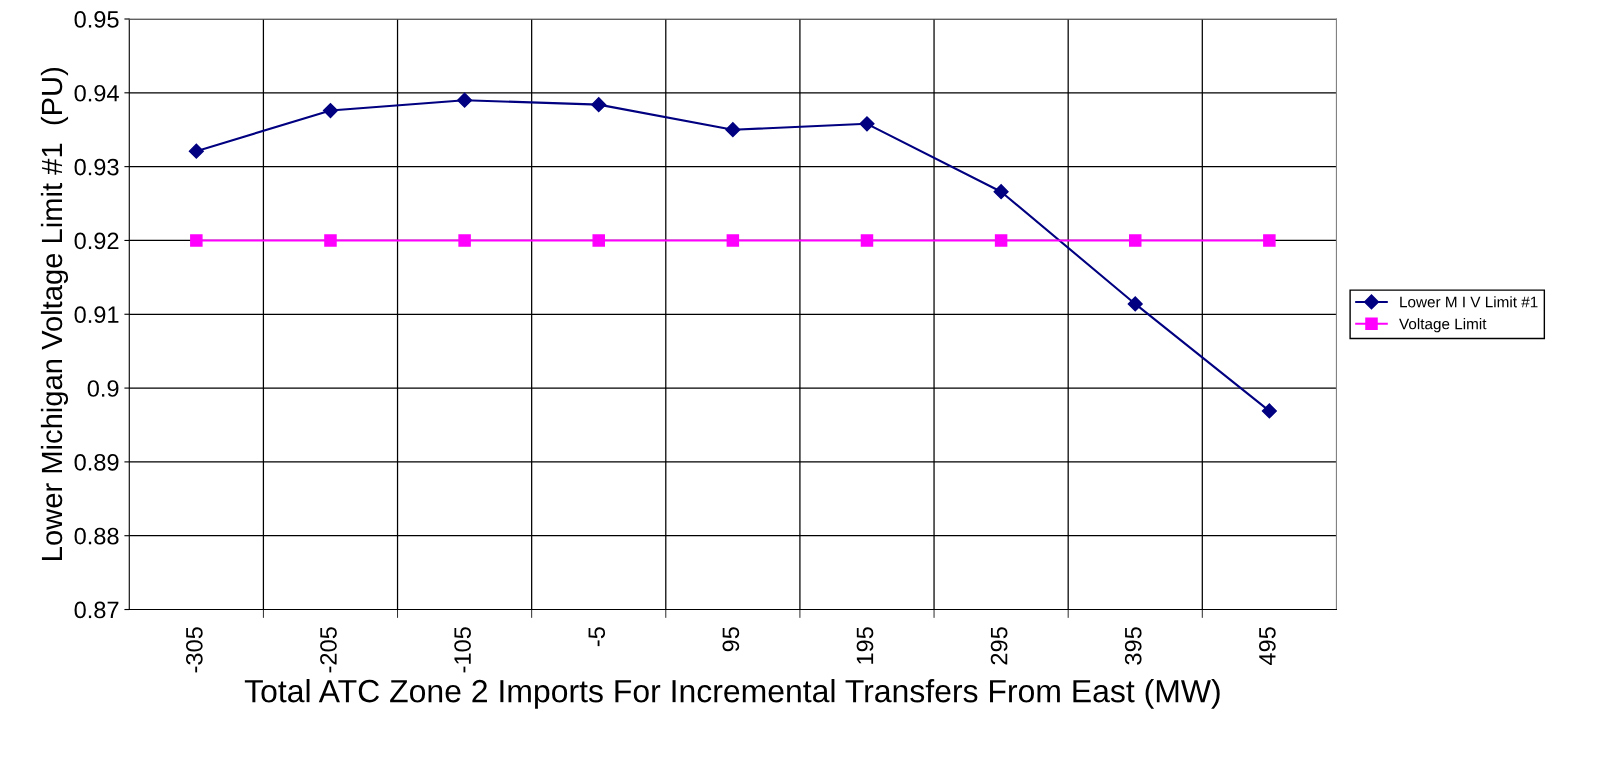  Describe the element at coordinates (999, 646) in the screenshot. I see `x-tick-label: 295` at that location.